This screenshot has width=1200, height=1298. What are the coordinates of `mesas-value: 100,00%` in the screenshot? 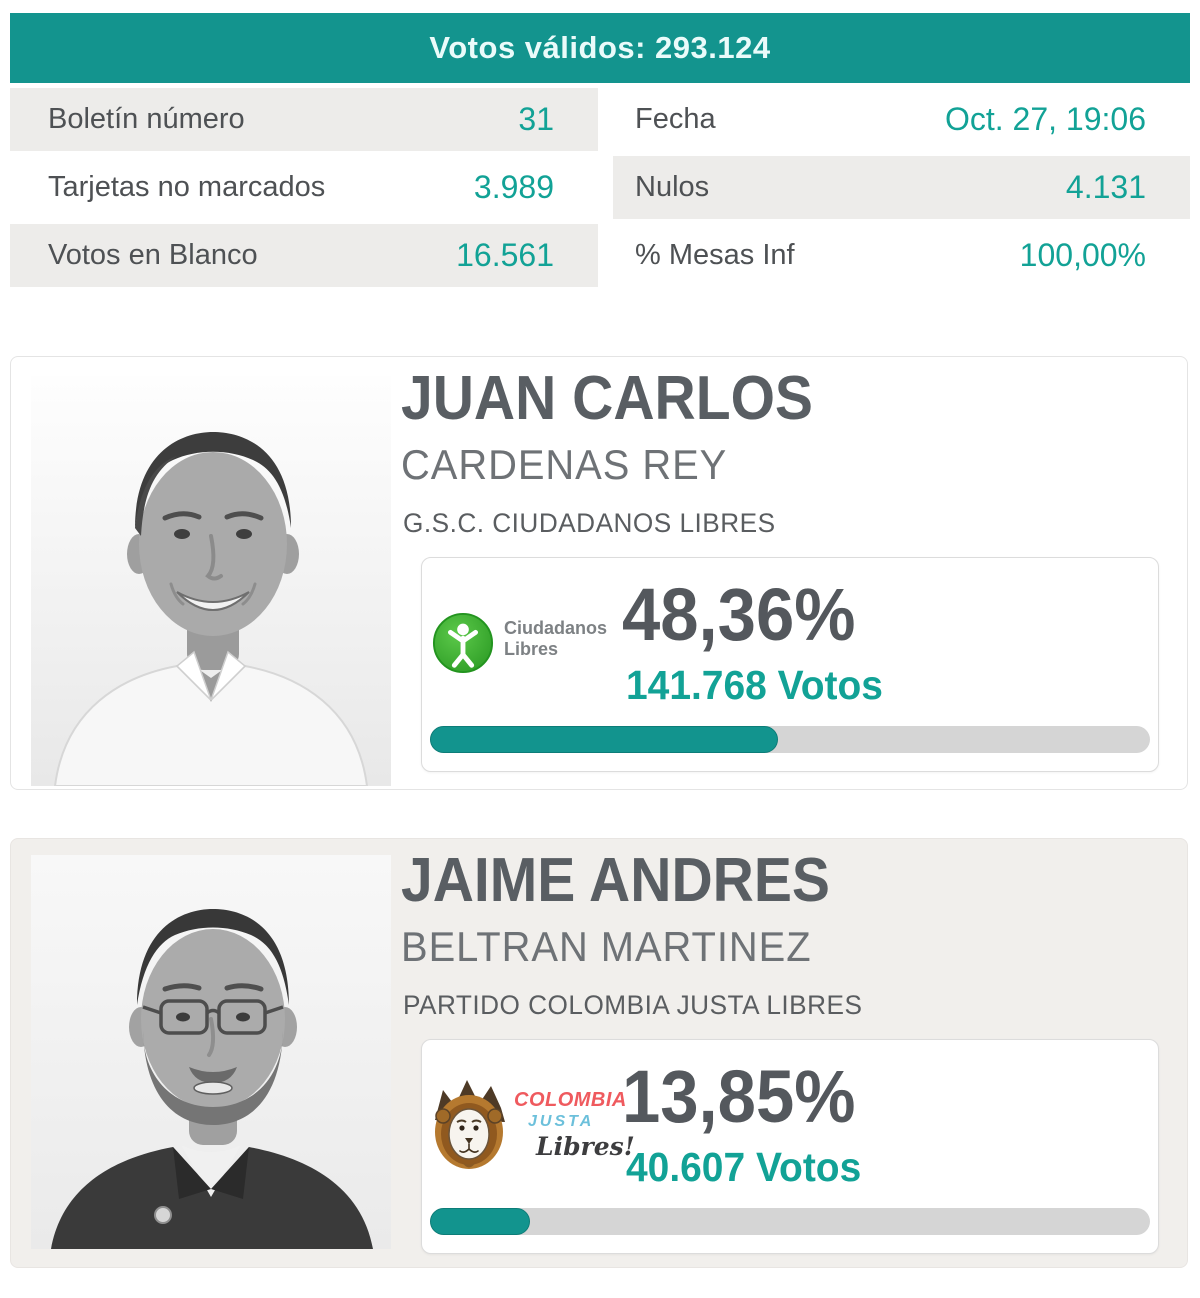 It's located at (1082, 255).